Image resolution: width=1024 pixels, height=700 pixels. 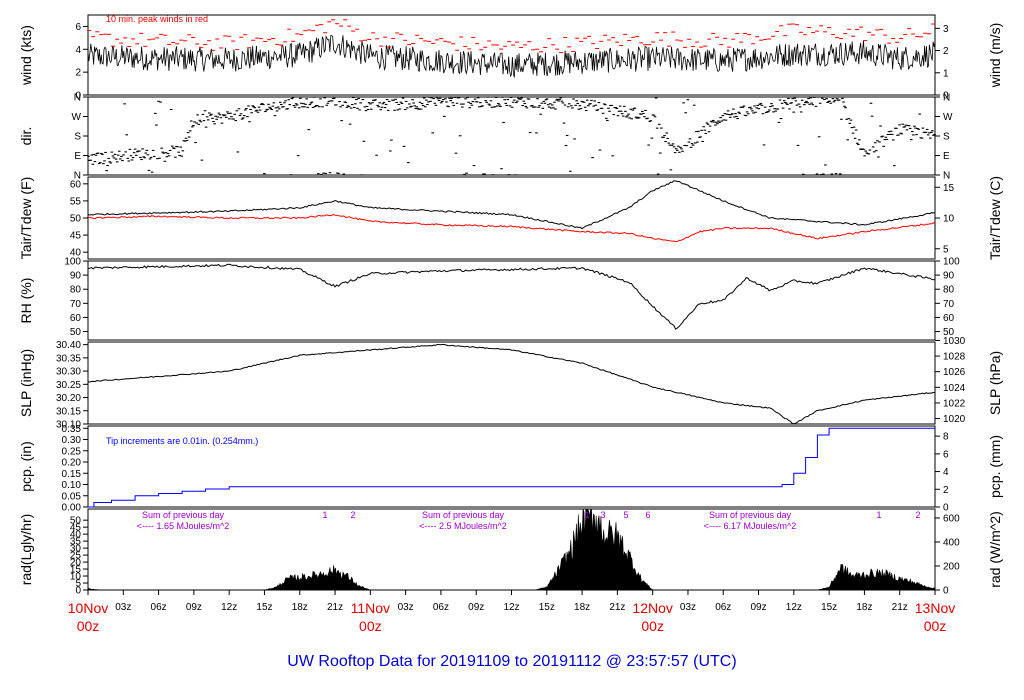 I want to click on rh-rtick-label: 60, so click(x=949, y=318).